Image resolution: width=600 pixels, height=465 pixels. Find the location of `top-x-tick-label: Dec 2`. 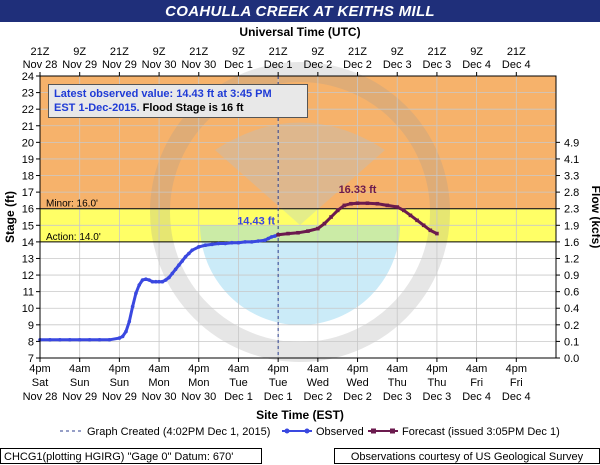

top-x-tick-label: Dec 2 is located at coordinates (357, 65).